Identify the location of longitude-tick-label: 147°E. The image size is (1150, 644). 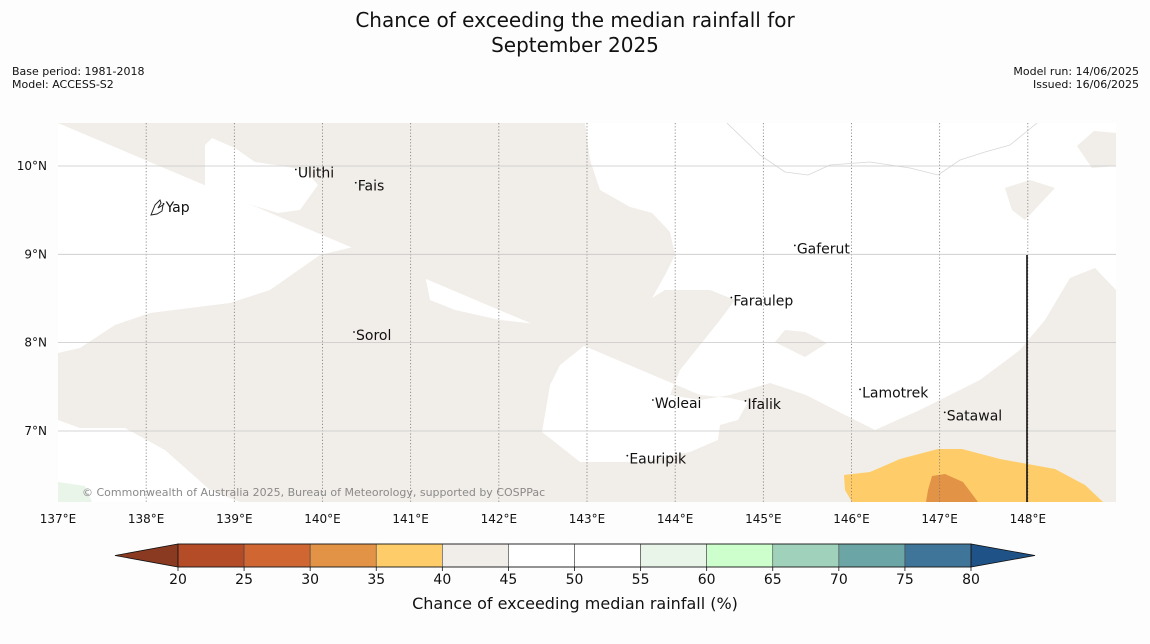
(939, 519).